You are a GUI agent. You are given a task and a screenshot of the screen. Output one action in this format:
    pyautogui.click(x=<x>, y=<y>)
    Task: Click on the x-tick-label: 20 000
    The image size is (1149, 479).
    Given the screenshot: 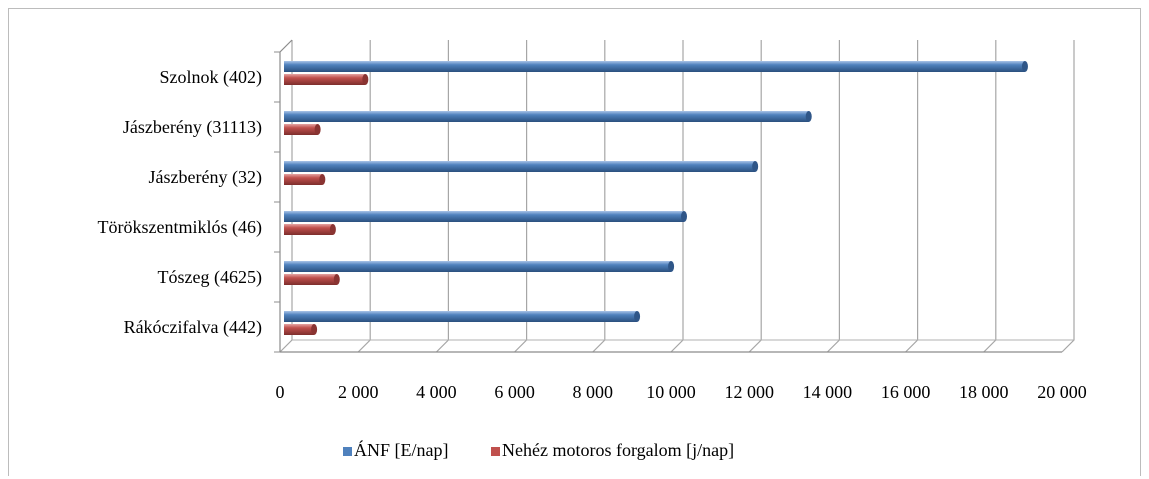 What is the action you would take?
    pyautogui.click(x=1062, y=392)
    